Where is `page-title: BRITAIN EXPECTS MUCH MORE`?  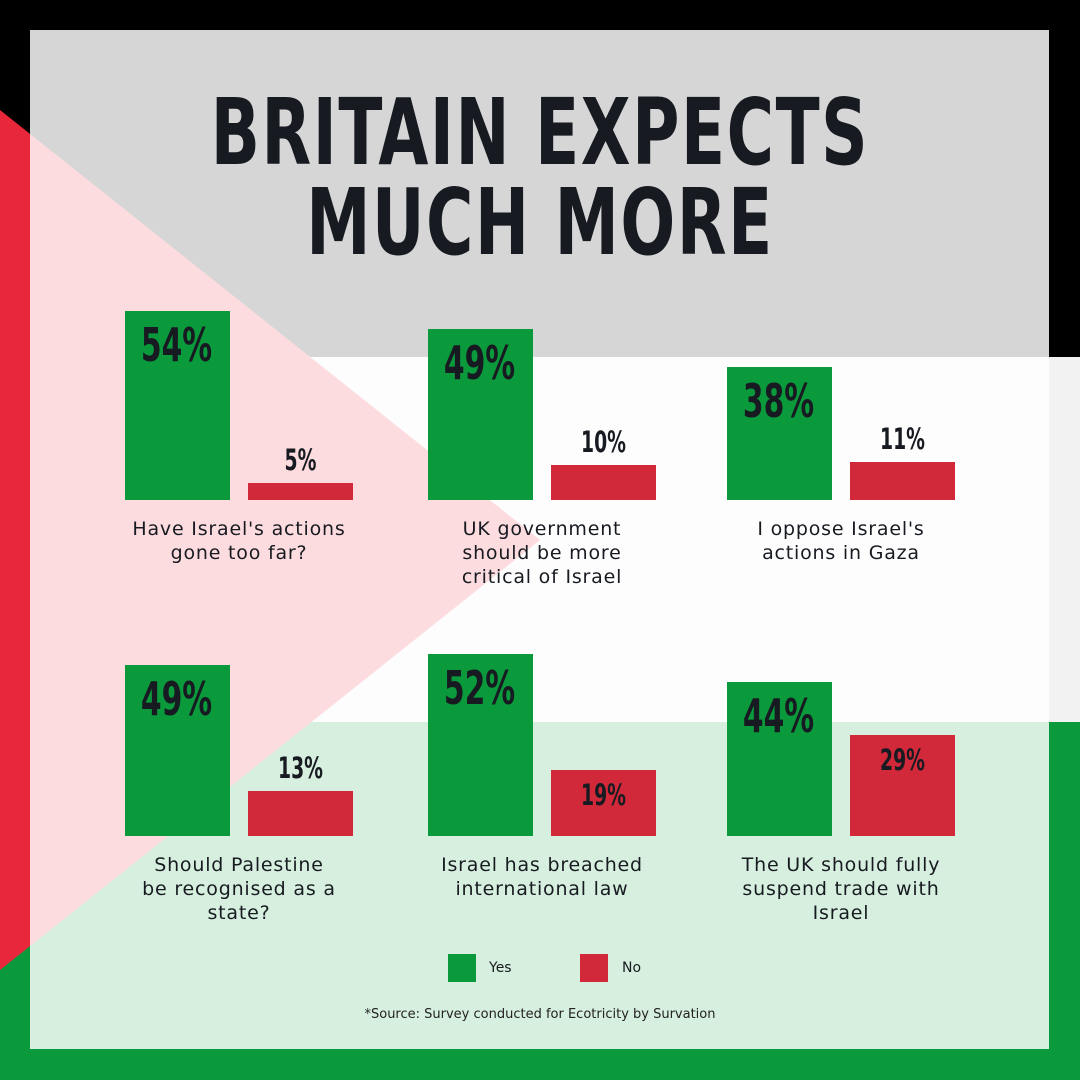 page-title: BRITAIN EXPECTS MUCH MORE is located at coordinates (540, 177).